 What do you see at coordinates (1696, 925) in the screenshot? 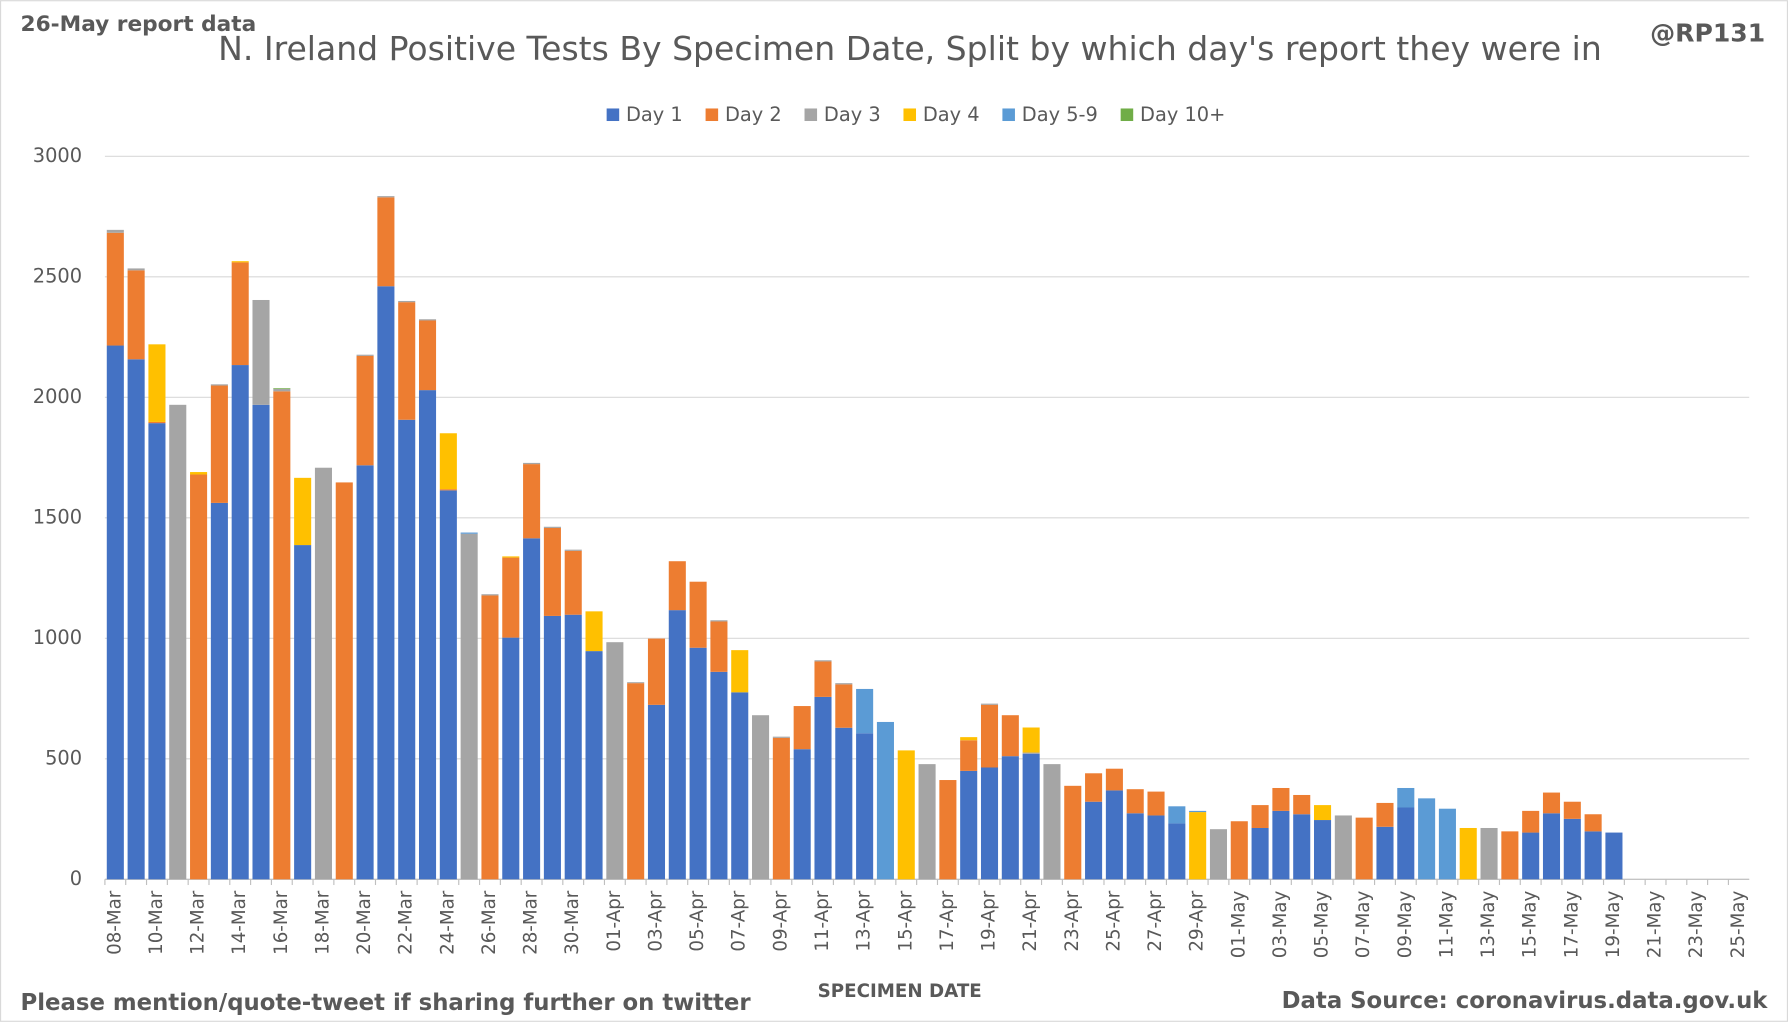
I see `x-tick-label: 23-May` at bounding box center [1696, 925].